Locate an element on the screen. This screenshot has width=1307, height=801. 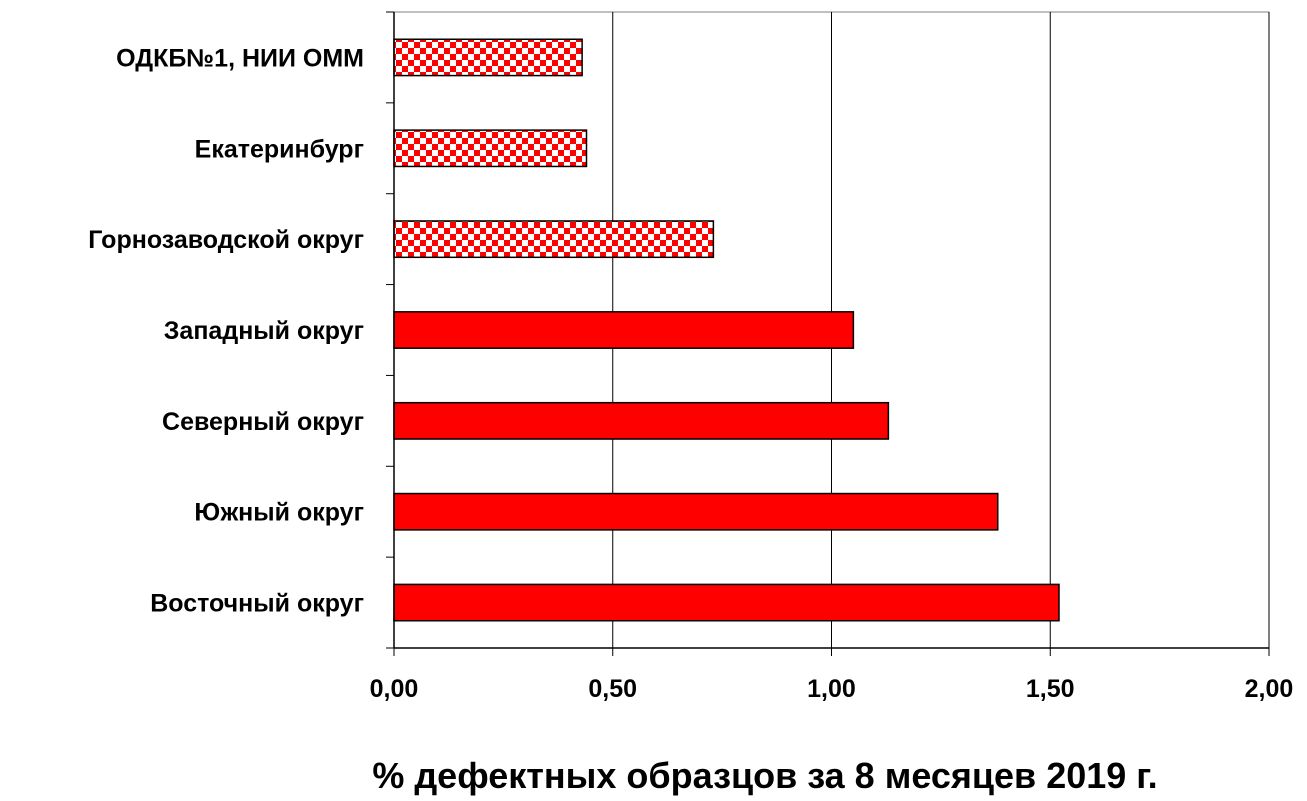
category-label: ОДКБ№1, НИИ ОММ is located at coordinates (240, 58).